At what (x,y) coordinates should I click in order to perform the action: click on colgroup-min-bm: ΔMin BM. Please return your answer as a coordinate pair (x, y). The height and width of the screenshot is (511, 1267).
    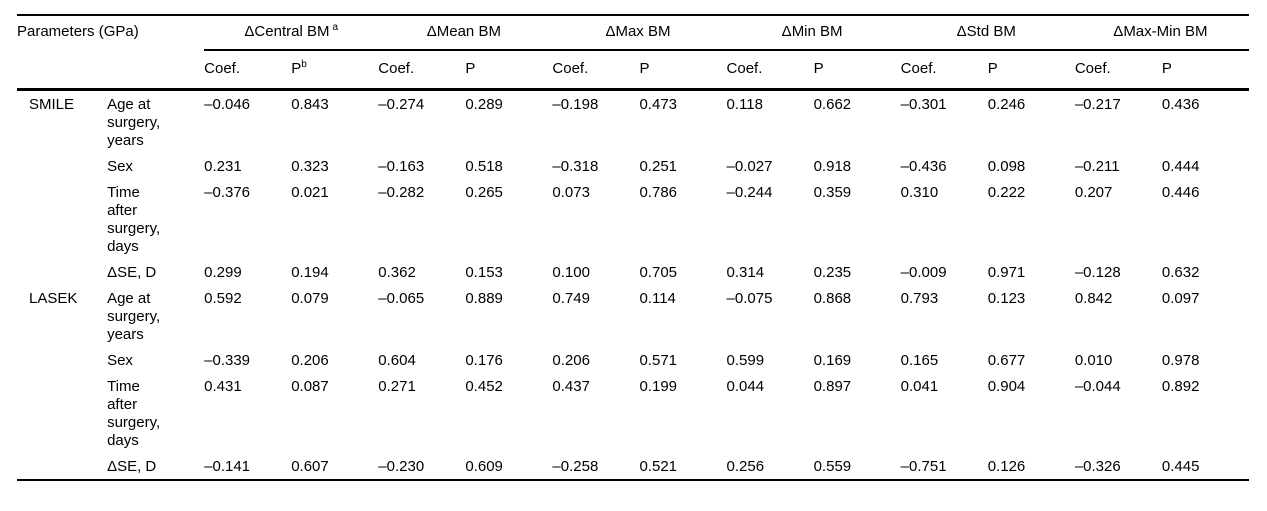
    Looking at the image, I should click on (813, 33).